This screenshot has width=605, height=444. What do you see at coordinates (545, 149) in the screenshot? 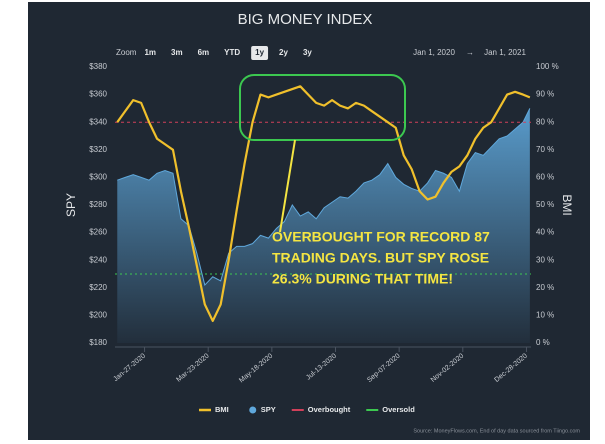
I see `y2-tick-label: 70 %` at bounding box center [545, 149].